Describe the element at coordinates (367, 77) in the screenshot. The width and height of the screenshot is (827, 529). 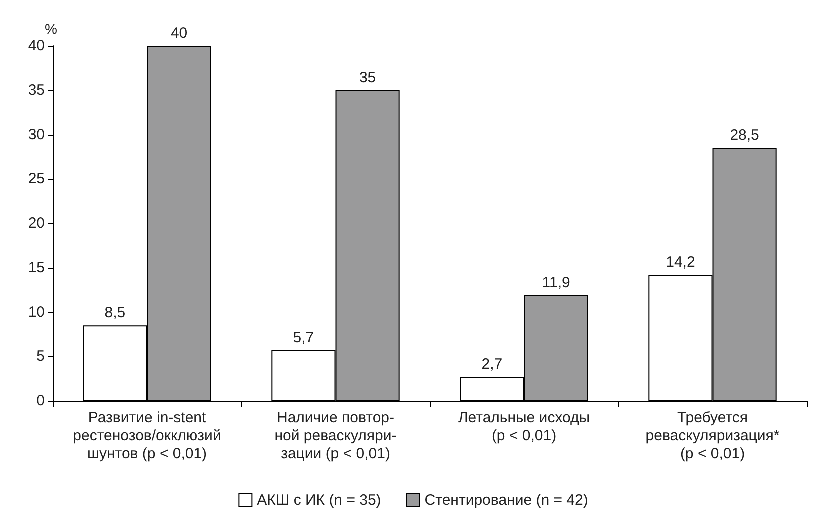
I see `data-label: 35` at that location.